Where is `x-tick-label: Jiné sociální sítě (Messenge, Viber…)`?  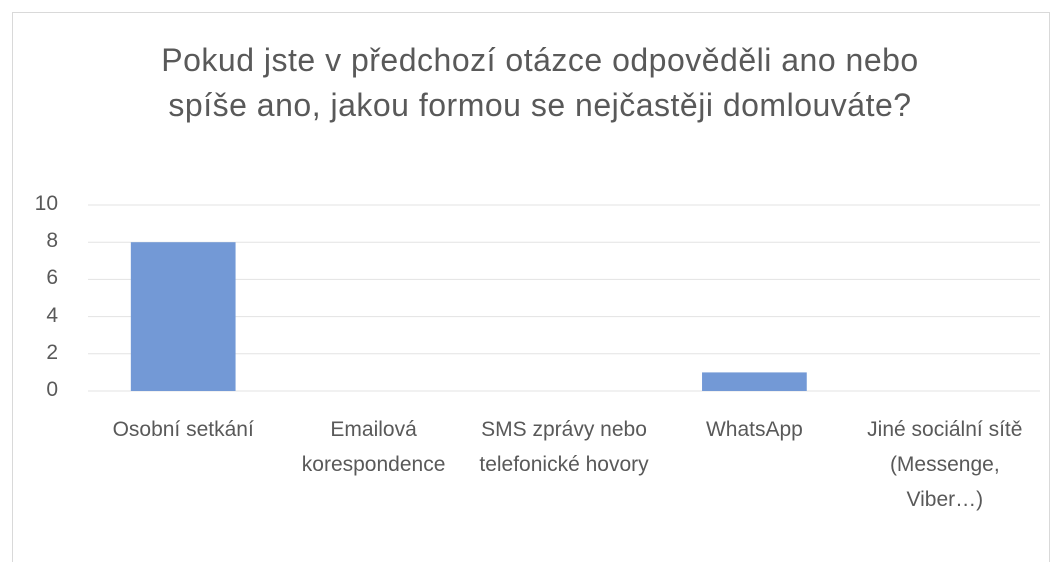 x-tick-label: Jiné sociální sítě (Messenge, Viber…) is located at coordinates (945, 464).